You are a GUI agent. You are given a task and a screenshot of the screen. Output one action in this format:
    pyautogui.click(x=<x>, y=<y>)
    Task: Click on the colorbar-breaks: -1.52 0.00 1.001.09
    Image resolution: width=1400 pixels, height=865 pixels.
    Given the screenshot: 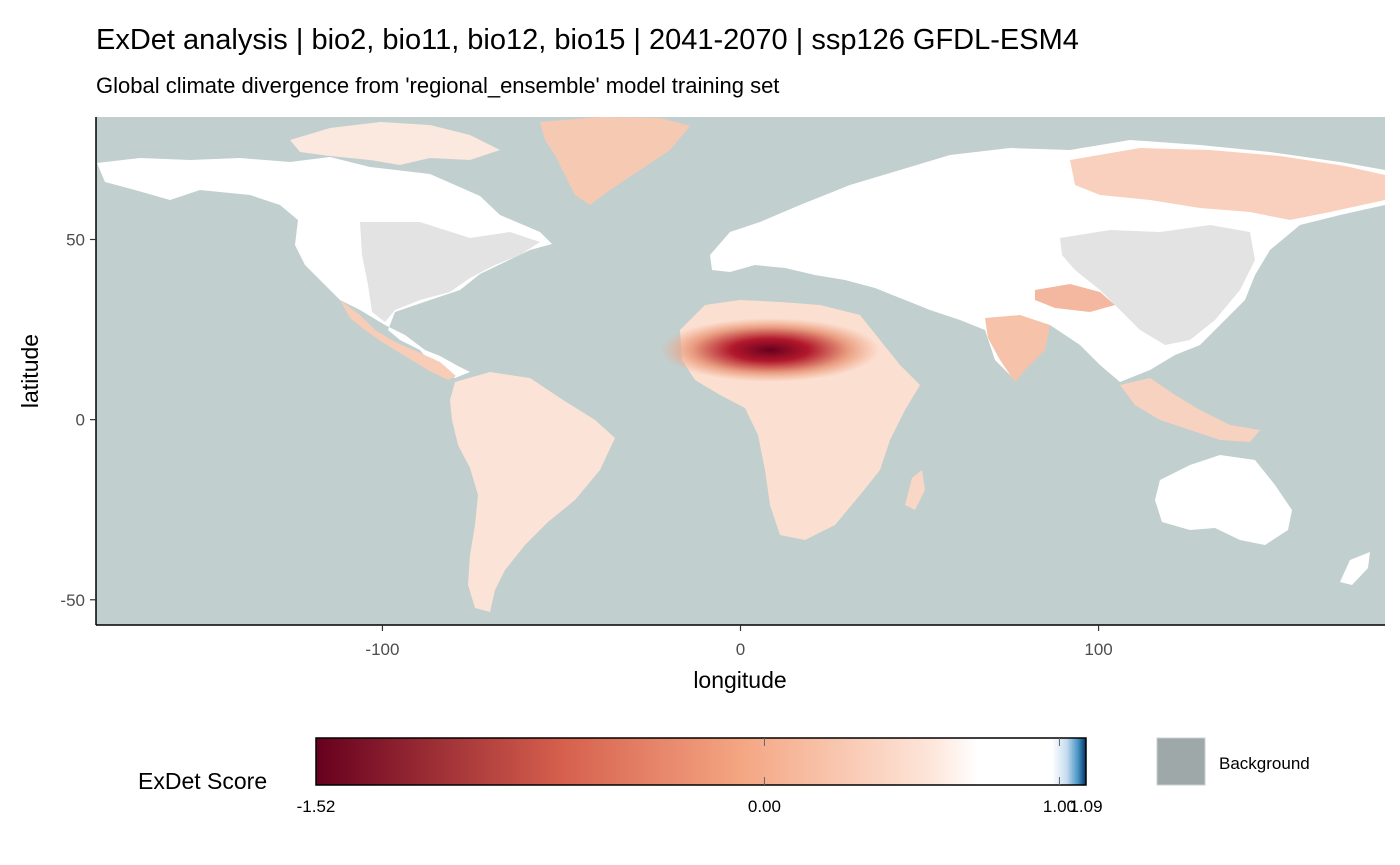 What is the action you would take?
    pyautogui.click(x=700, y=777)
    